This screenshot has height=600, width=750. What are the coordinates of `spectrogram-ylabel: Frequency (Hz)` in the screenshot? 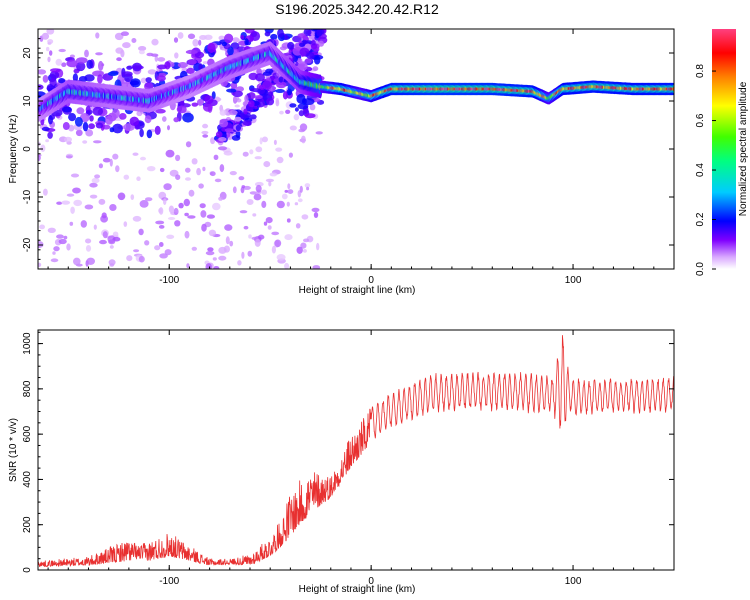 It's located at (13, 149).